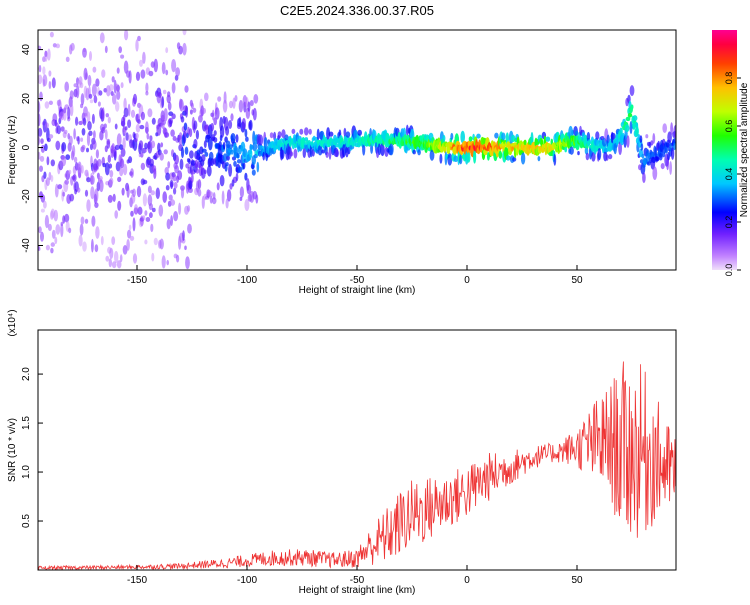 The height and width of the screenshot is (605, 750). Describe the element at coordinates (26, 50) in the screenshot. I see `y-tick-label: 40` at that location.